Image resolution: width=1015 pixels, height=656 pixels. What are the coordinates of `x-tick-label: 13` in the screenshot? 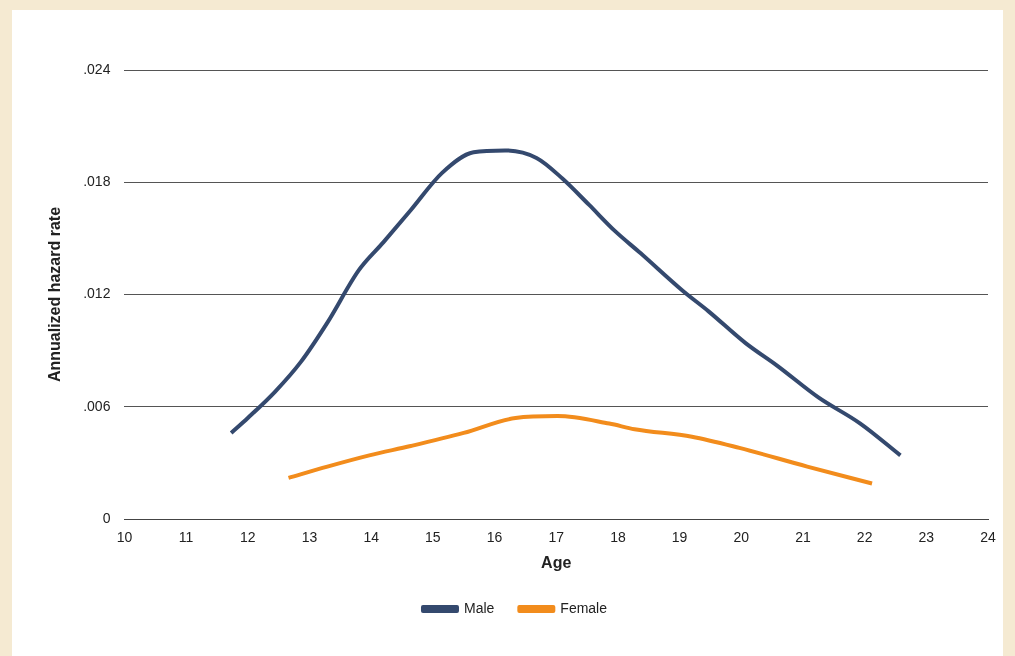 It's located at (309, 537).